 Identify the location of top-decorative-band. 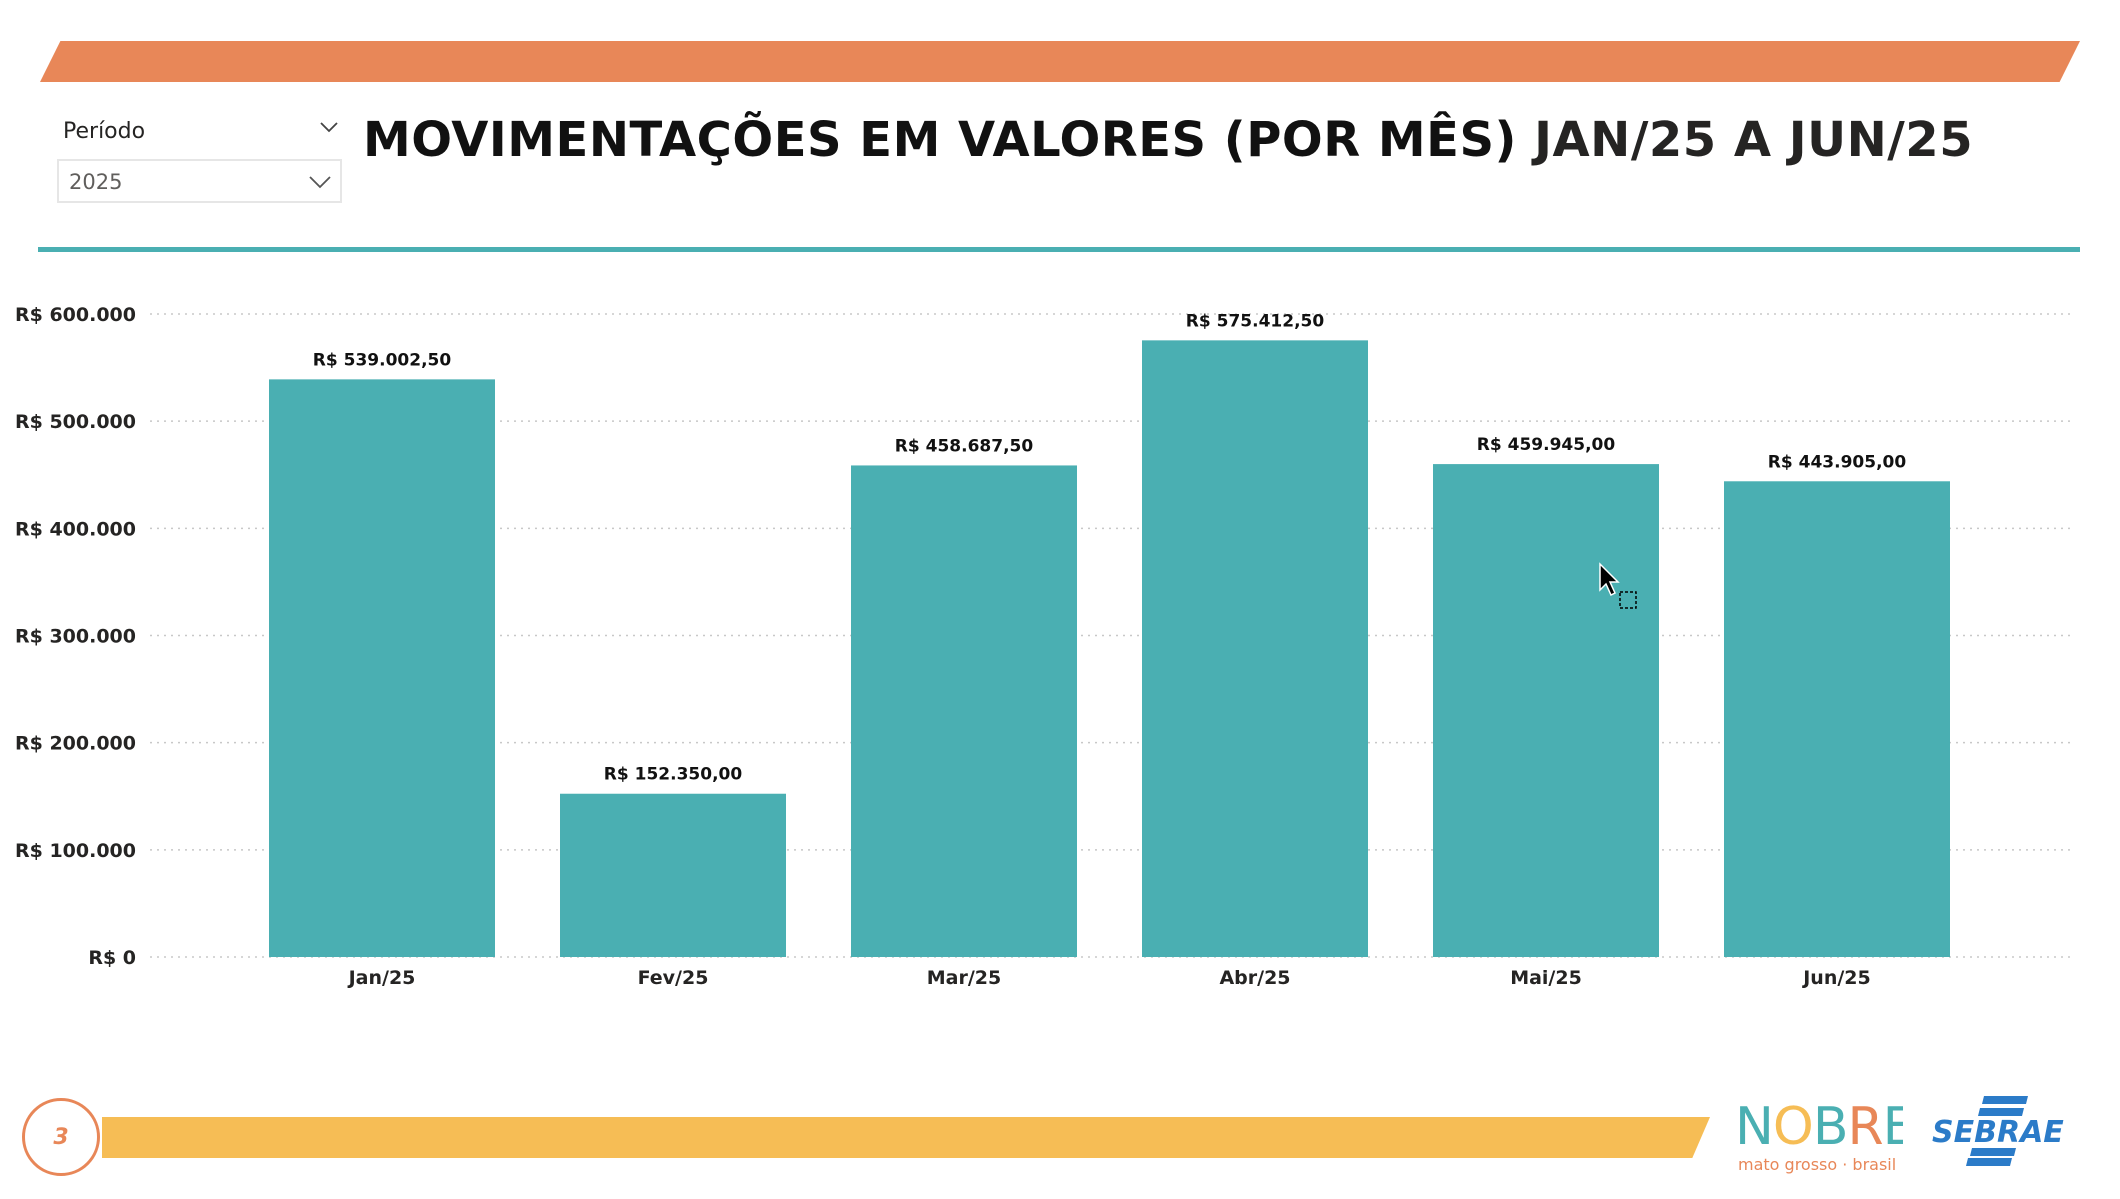
(1060, 61).